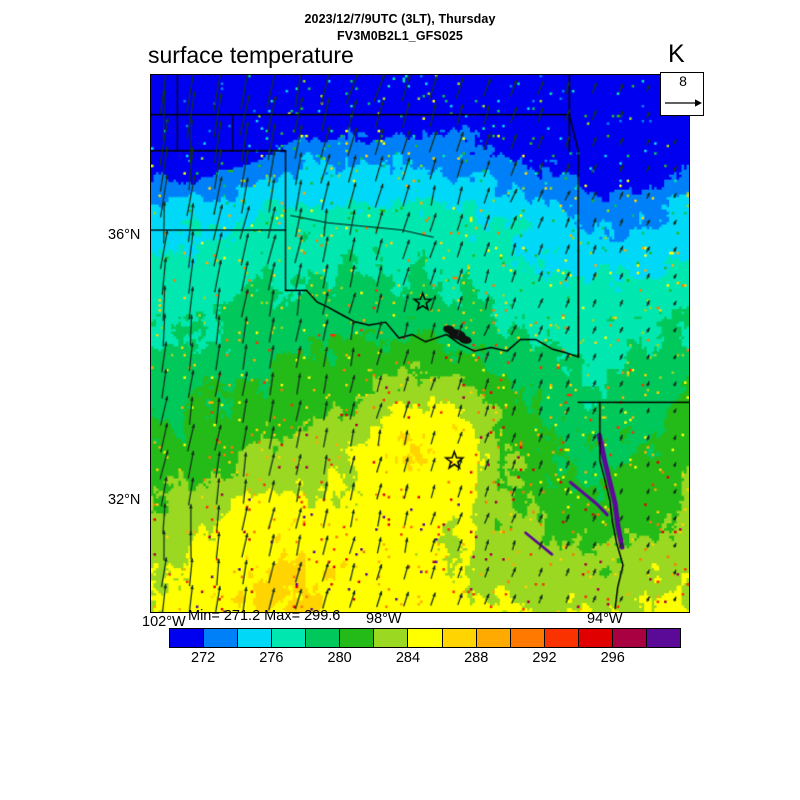 Image resolution: width=800 pixels, height=800 pixels. Describe the element at coordinates (384, 619) in the screenshot. I see `axis-label-lon-98w: 98°W` at that location.